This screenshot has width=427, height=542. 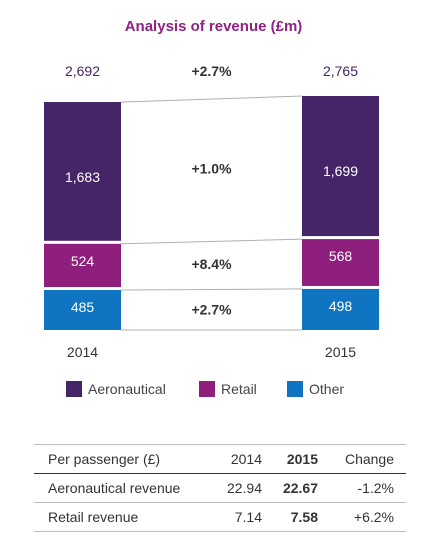 I want to click on table-row: Aeronautical revenue 22.94 22.67 -1.2%, so click(x=220, y=488).